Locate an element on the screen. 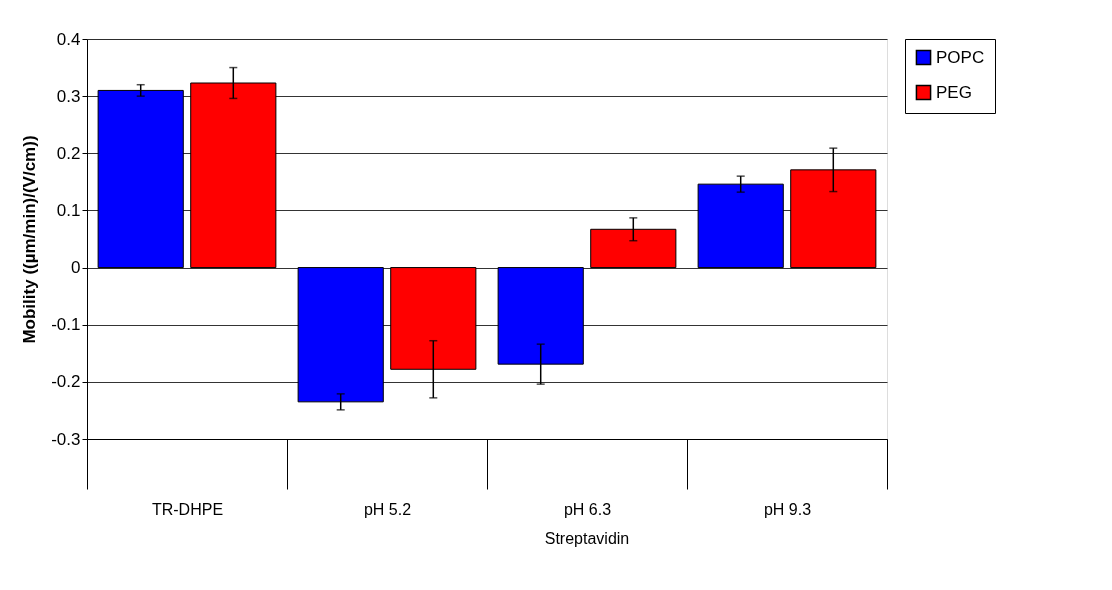 The height and width of the screenshot is (590, 1112). y-tick-label: 0.2 is located at coordinates (68, 153).